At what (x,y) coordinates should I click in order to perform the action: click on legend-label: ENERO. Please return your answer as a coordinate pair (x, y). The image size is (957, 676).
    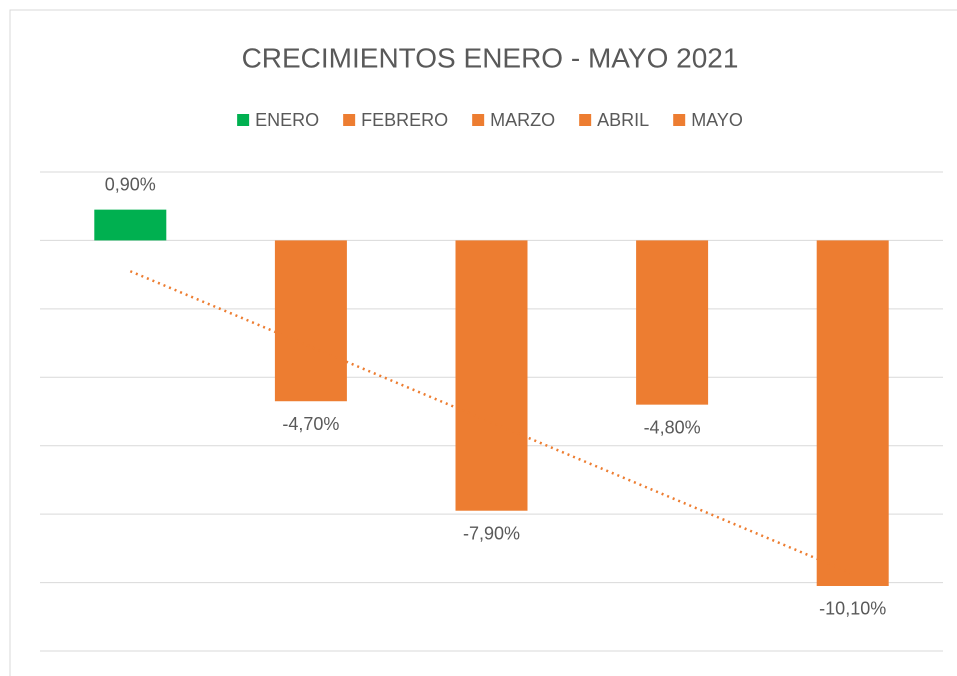
    Looking at the image, I should click on (287, 120).